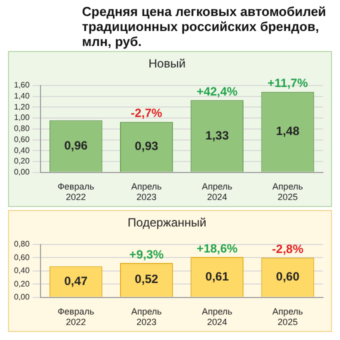 Image resolution: width=340 pixels, height=340 pixels. What do you see at coordinates (288, 83) in the screenshot?
I see `annotation: +11,7%` at bounding box center [288, 83].